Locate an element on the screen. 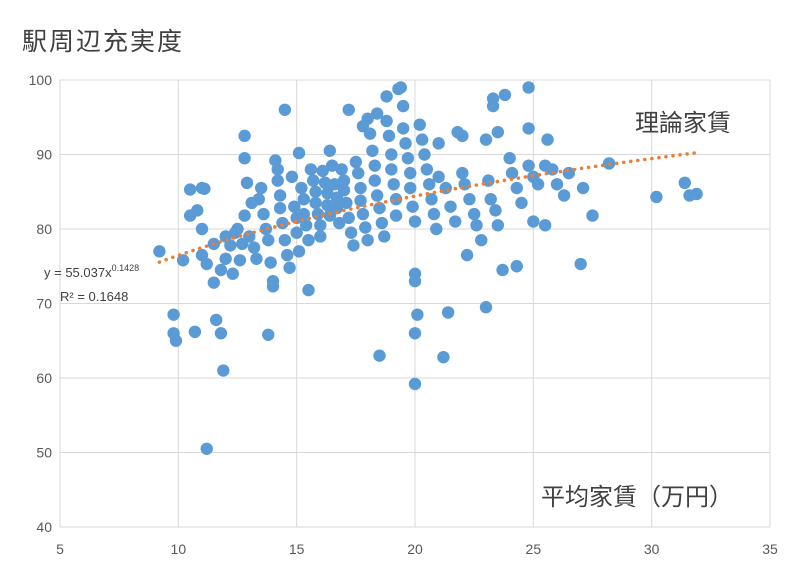  trendline-path is located at coordinates (429, 207).